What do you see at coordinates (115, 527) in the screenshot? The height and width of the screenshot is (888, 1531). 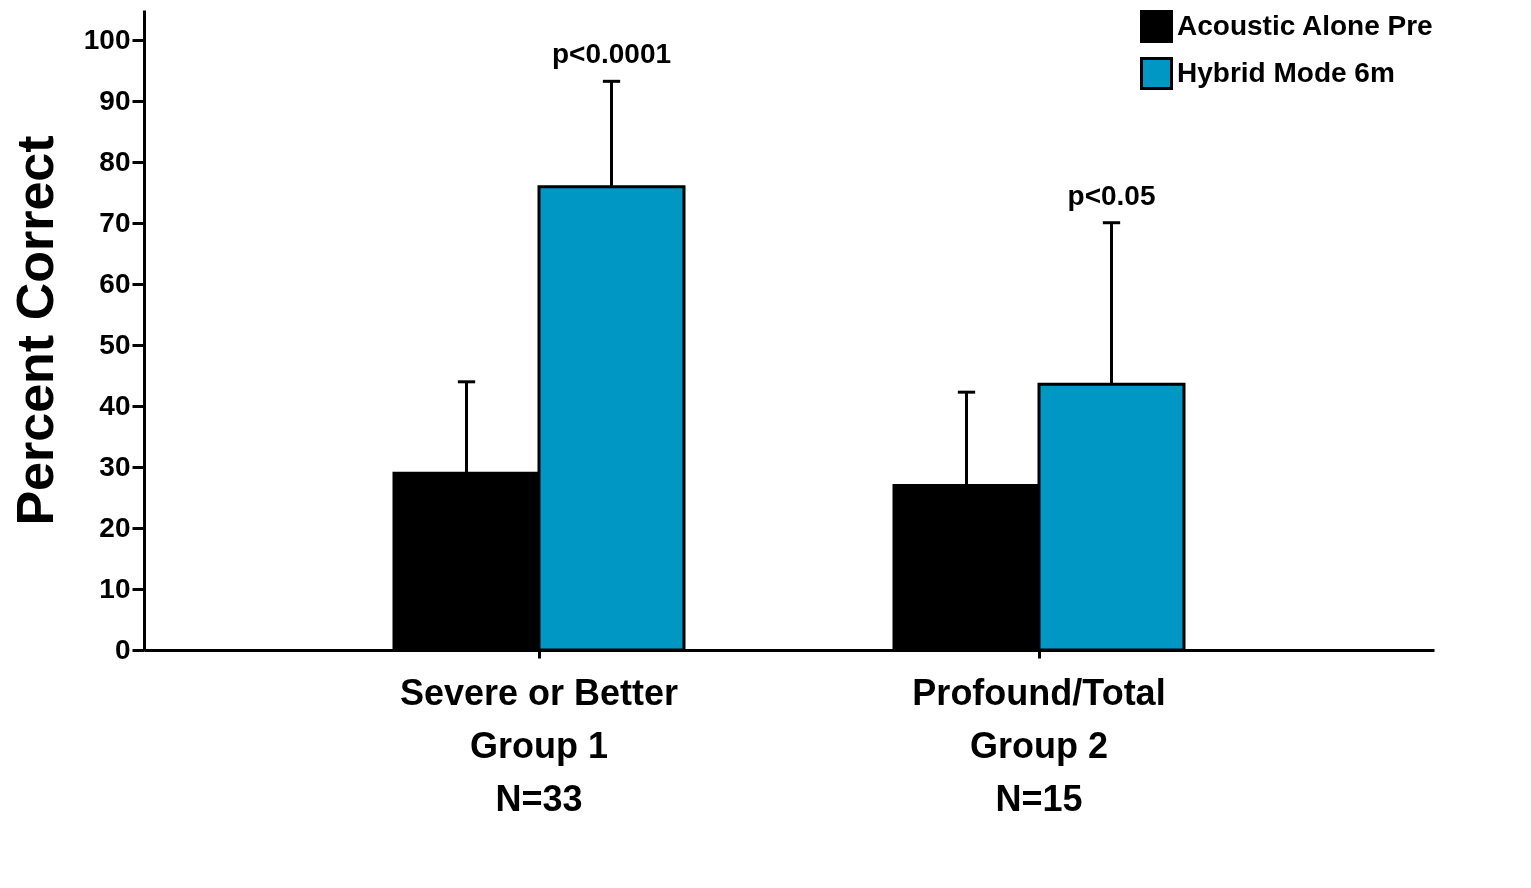 I see `y-tick-label: 20` at bounding box center [115, 527].